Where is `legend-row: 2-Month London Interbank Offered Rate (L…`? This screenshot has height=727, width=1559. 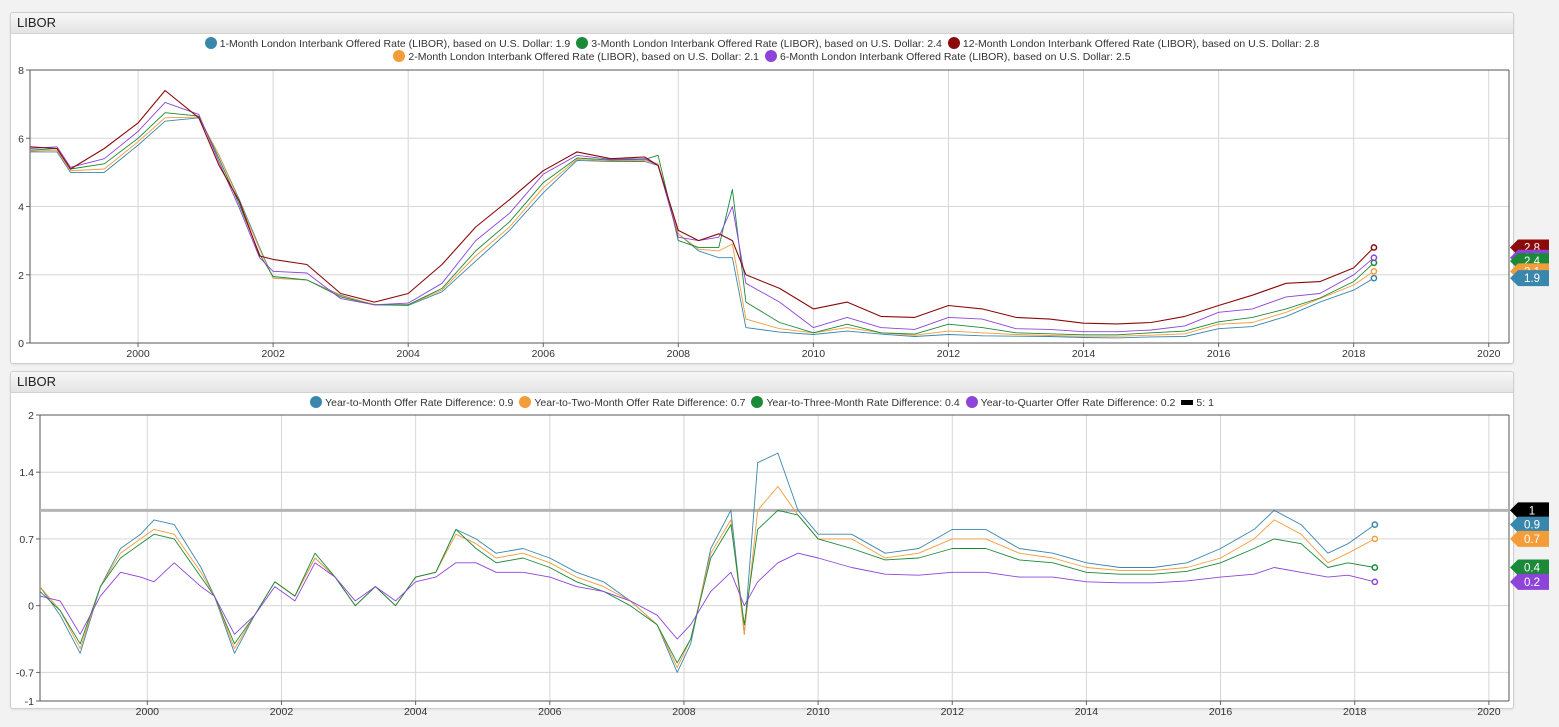
legend-row: 2-Month London Interbank Offered Rate (L… is located at coordinates (762, 56).